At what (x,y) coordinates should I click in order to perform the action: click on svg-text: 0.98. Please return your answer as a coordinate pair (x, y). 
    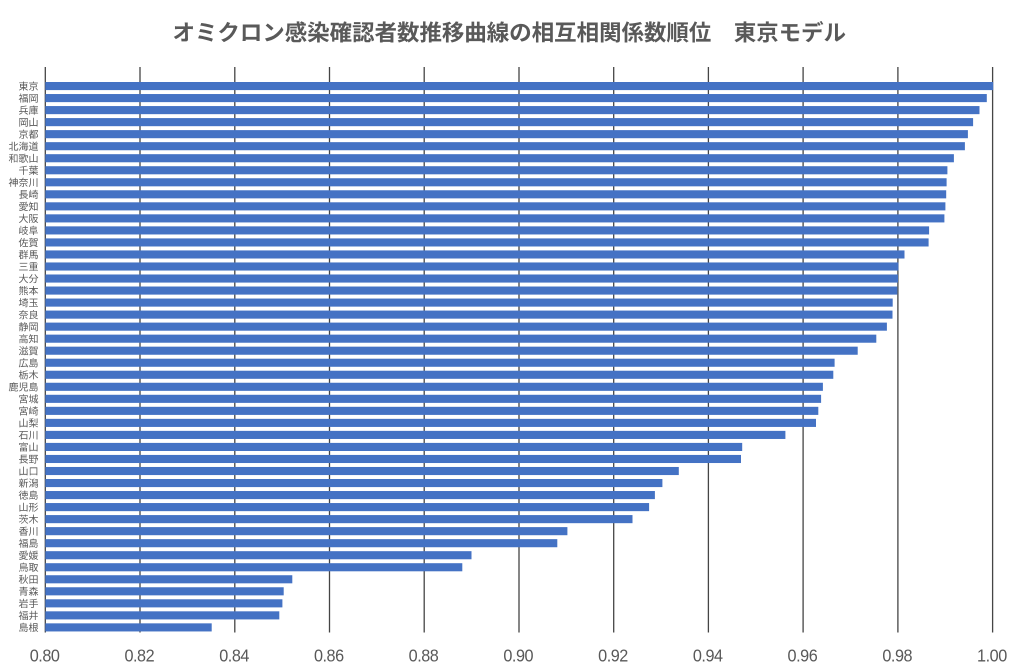
    Looking at the image, I should click on (897, 656).